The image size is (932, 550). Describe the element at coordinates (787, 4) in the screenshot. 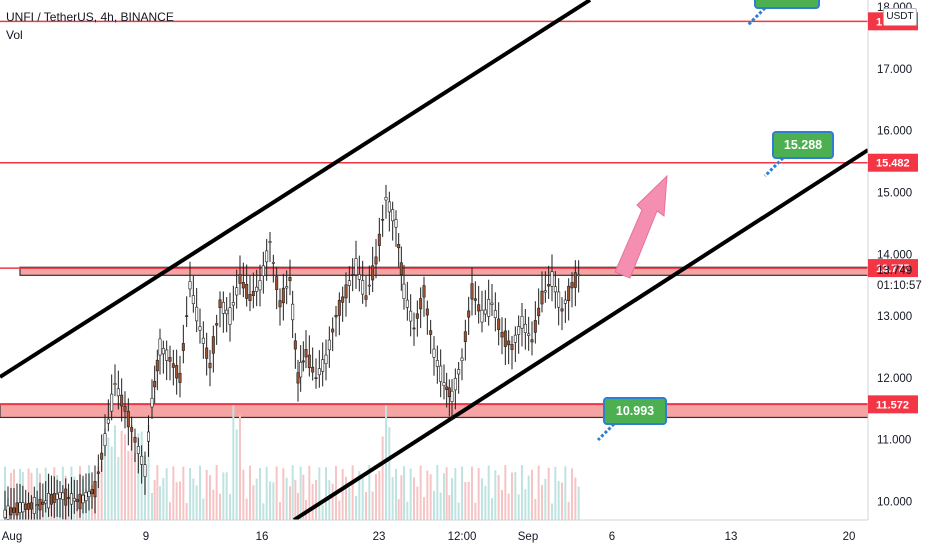

I see `callout-box` at that location.